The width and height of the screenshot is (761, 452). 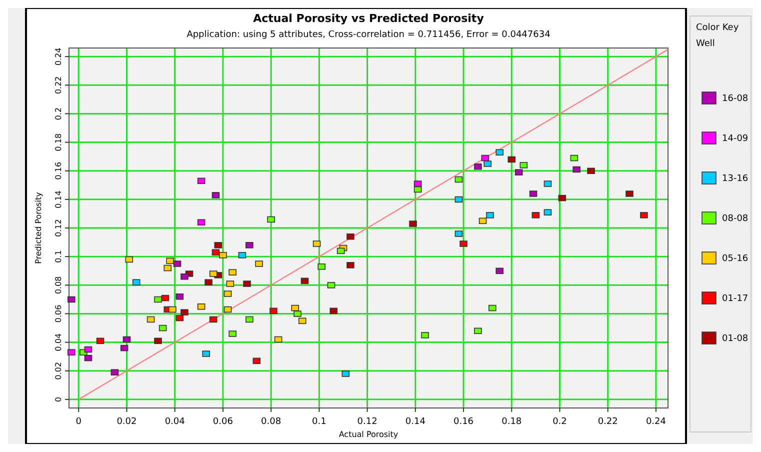 What do you see at coordinates (58, 313) in the screenshot?
I see `y-tick-label: 0.06` at bounding box center [58, 313].